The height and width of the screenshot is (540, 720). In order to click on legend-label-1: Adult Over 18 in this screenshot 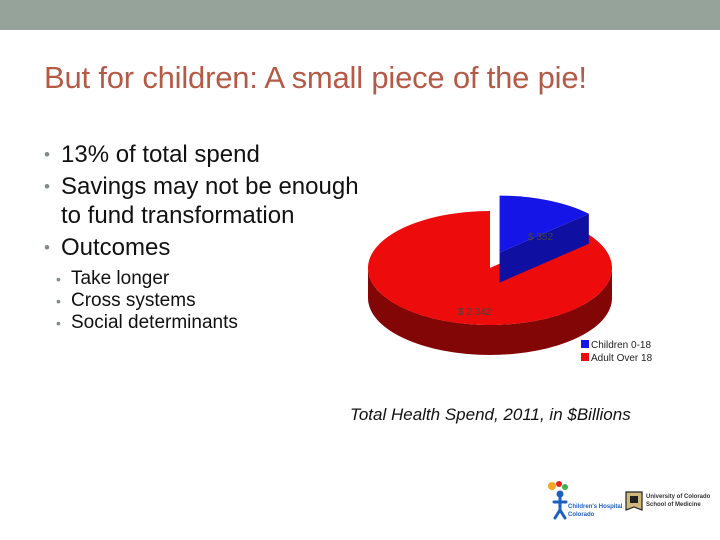, I will do `click(622, 358)`.